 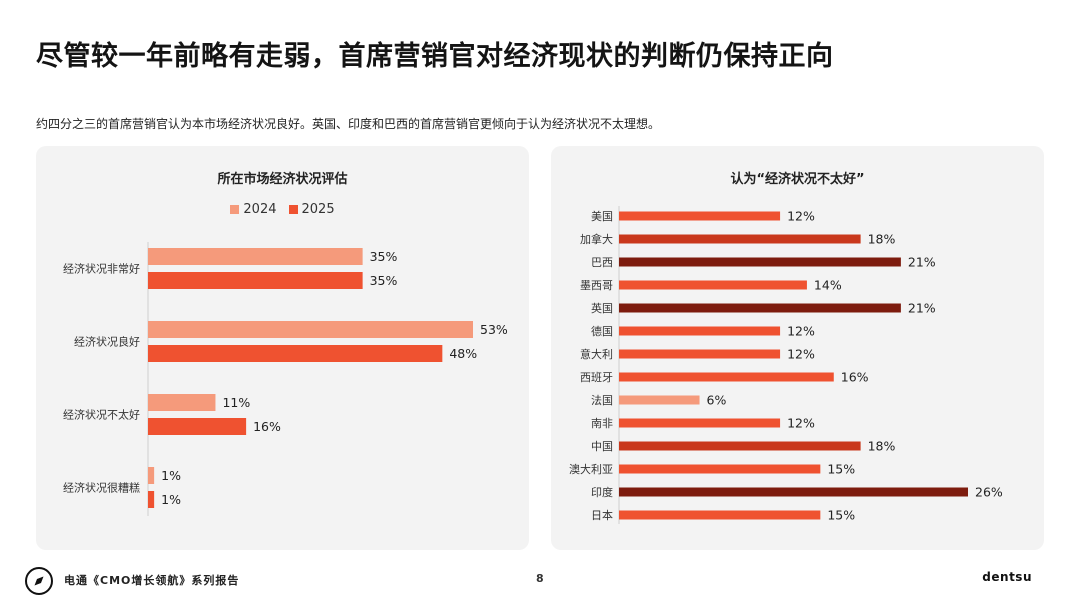 What do you see at coordinates (463, 353) in the screenshot?
I see `bar-value-label: 48%` at bounding box center [463, 353].